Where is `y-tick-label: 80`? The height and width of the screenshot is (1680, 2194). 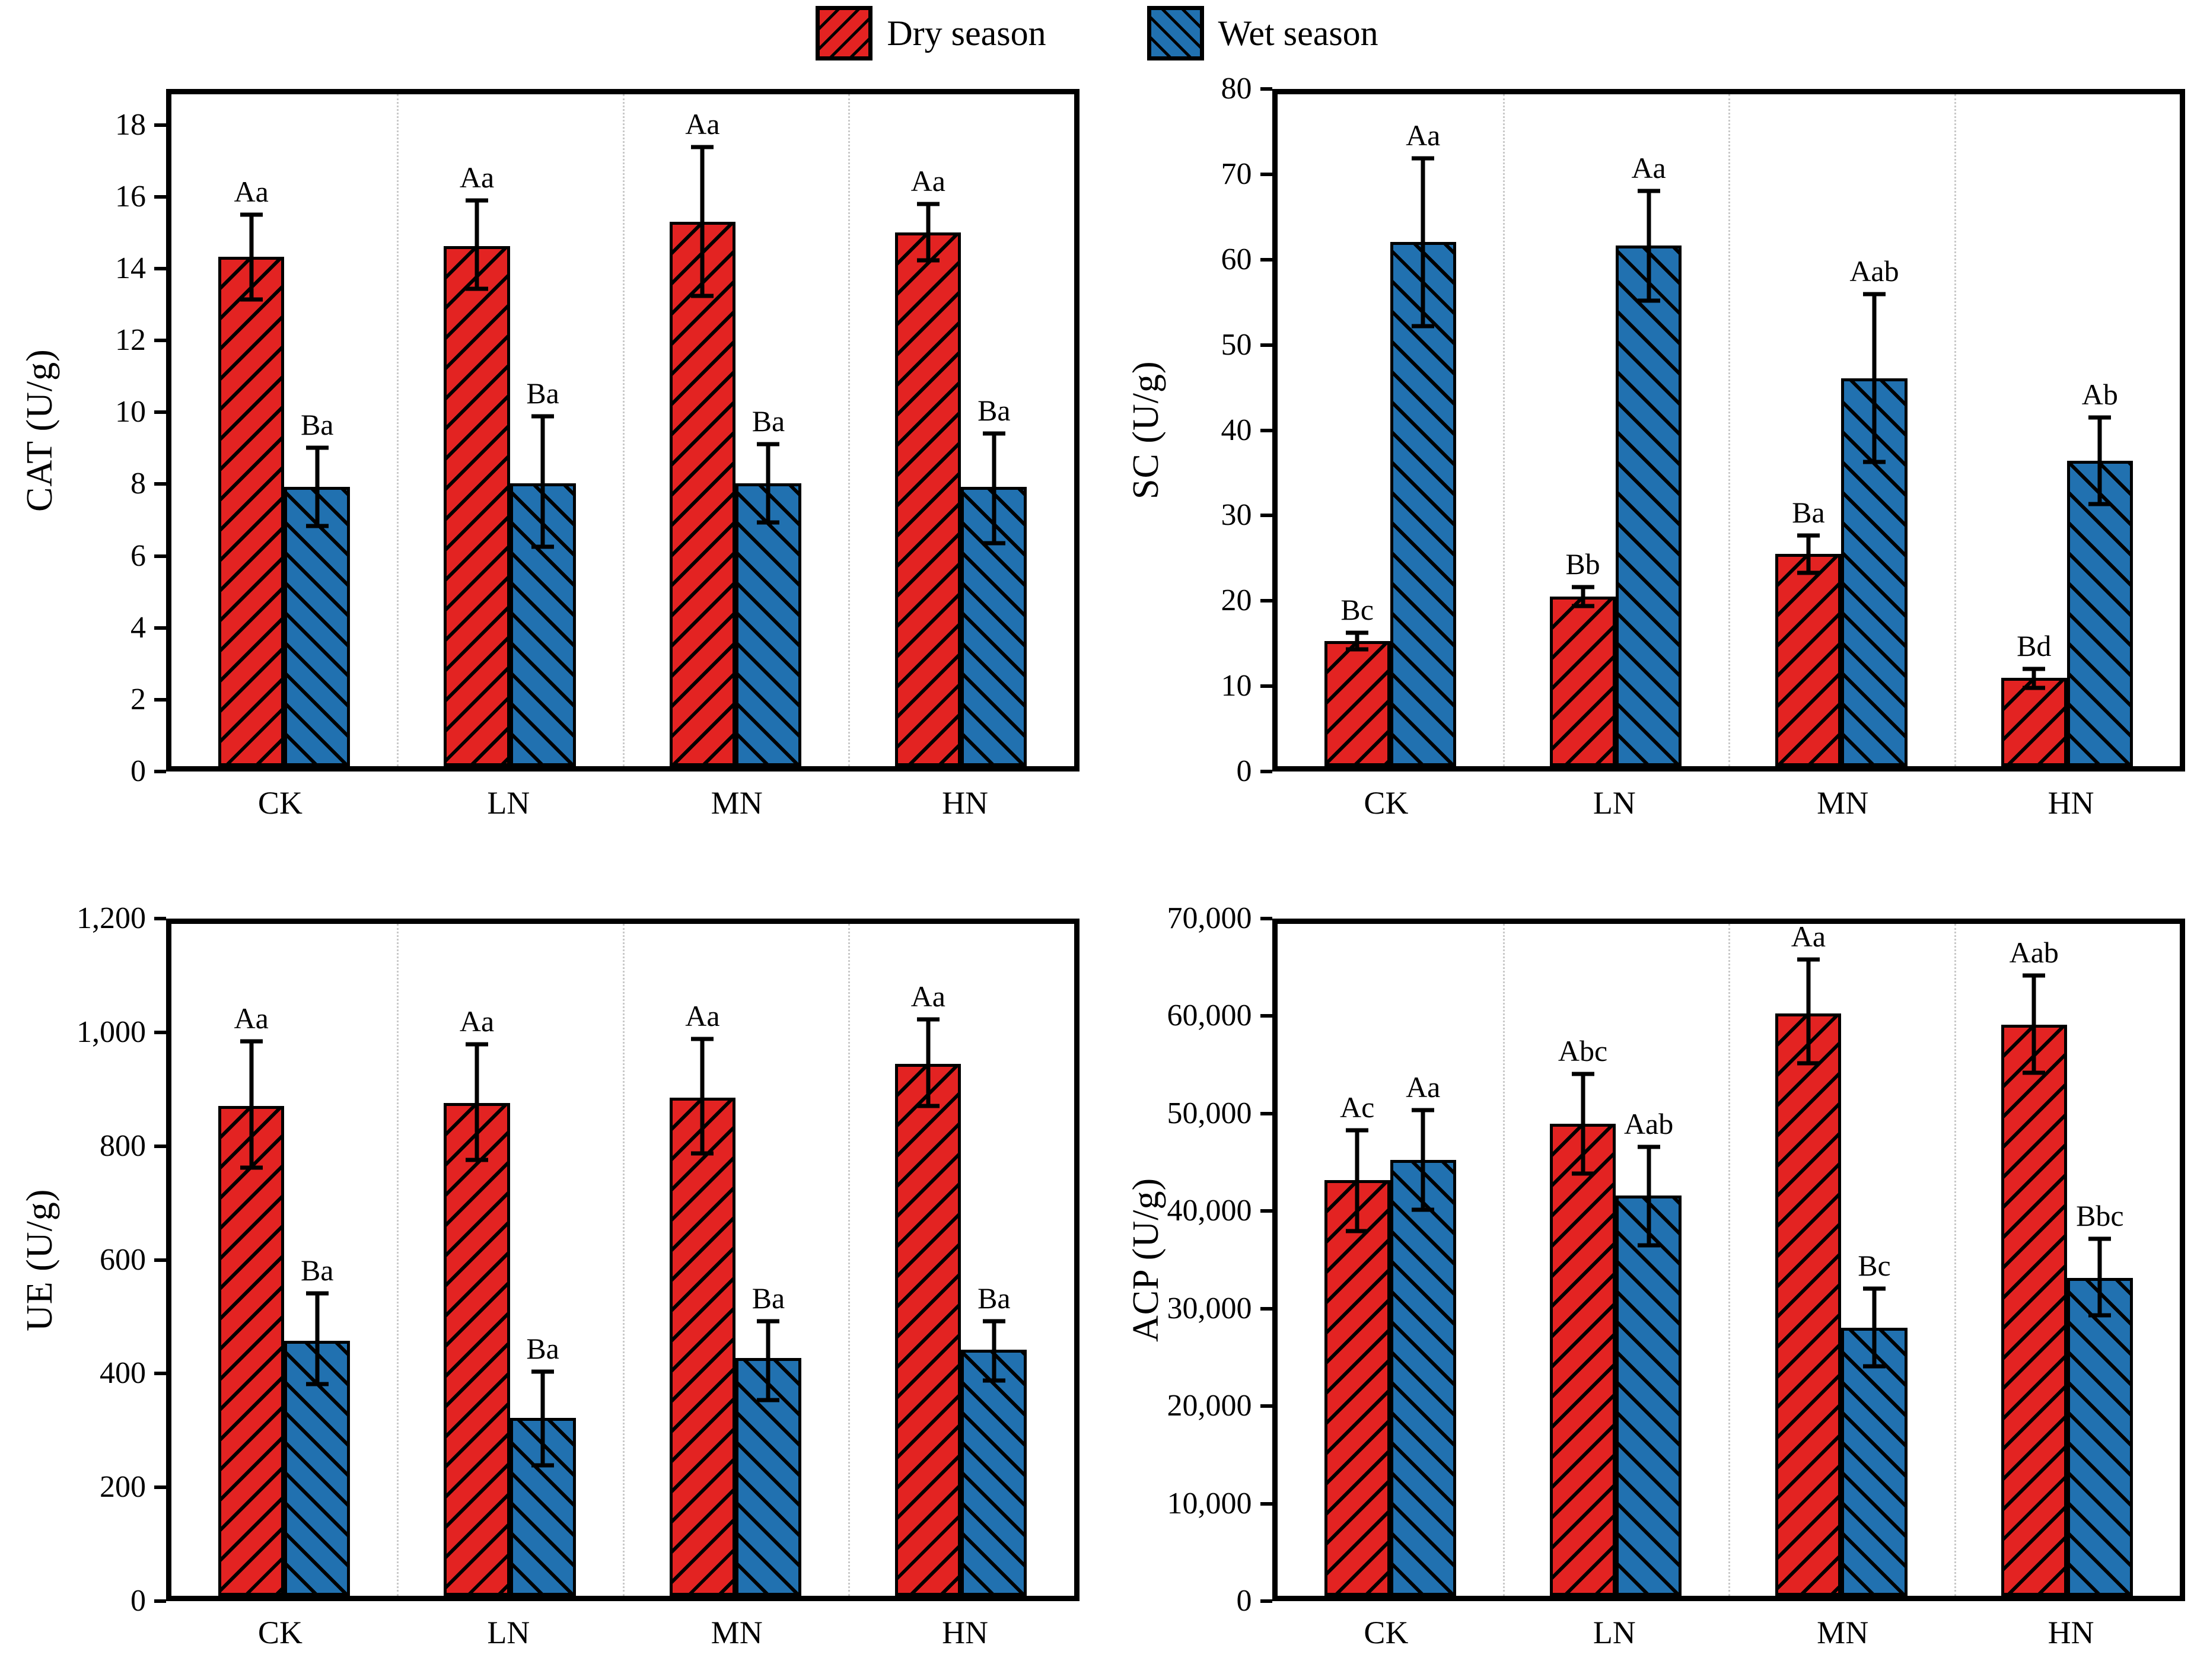
y-tick-label: 80 is located at coordinates (1236, 89).